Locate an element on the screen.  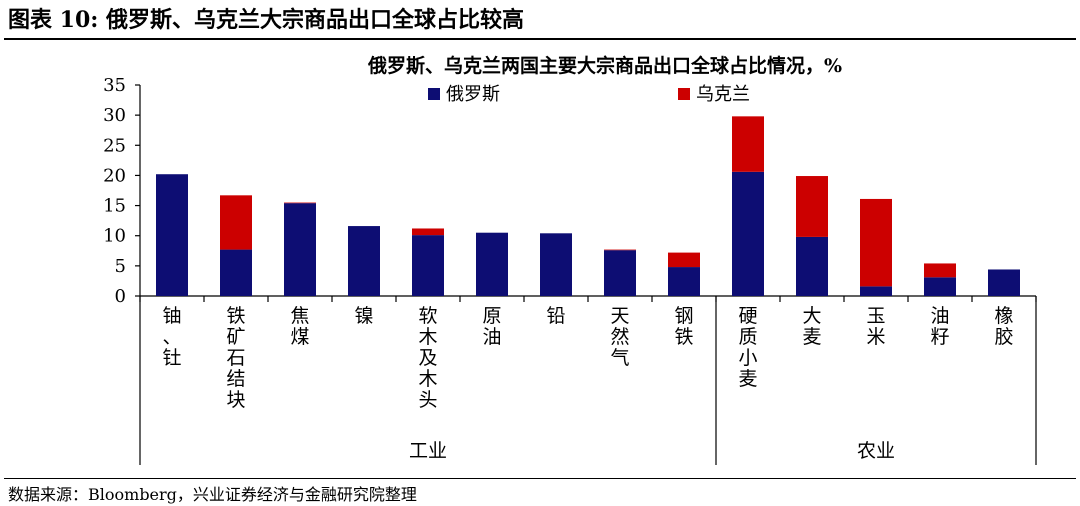
category-label: 铁矿石结块 is located at coordinates (235, 358).